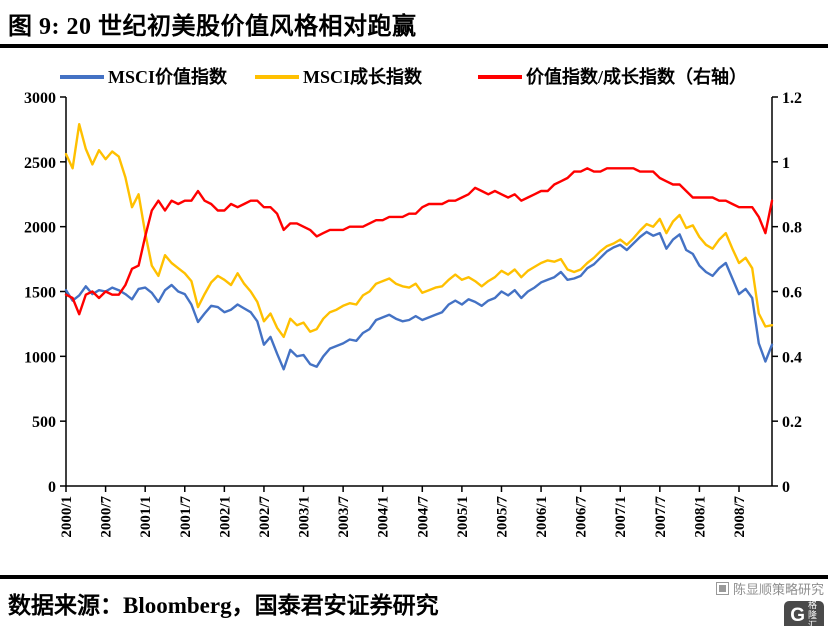 The height and width of the screenshot is (626, 828). I want to click on right-axis-tick-label: 0, so click(786, 487).